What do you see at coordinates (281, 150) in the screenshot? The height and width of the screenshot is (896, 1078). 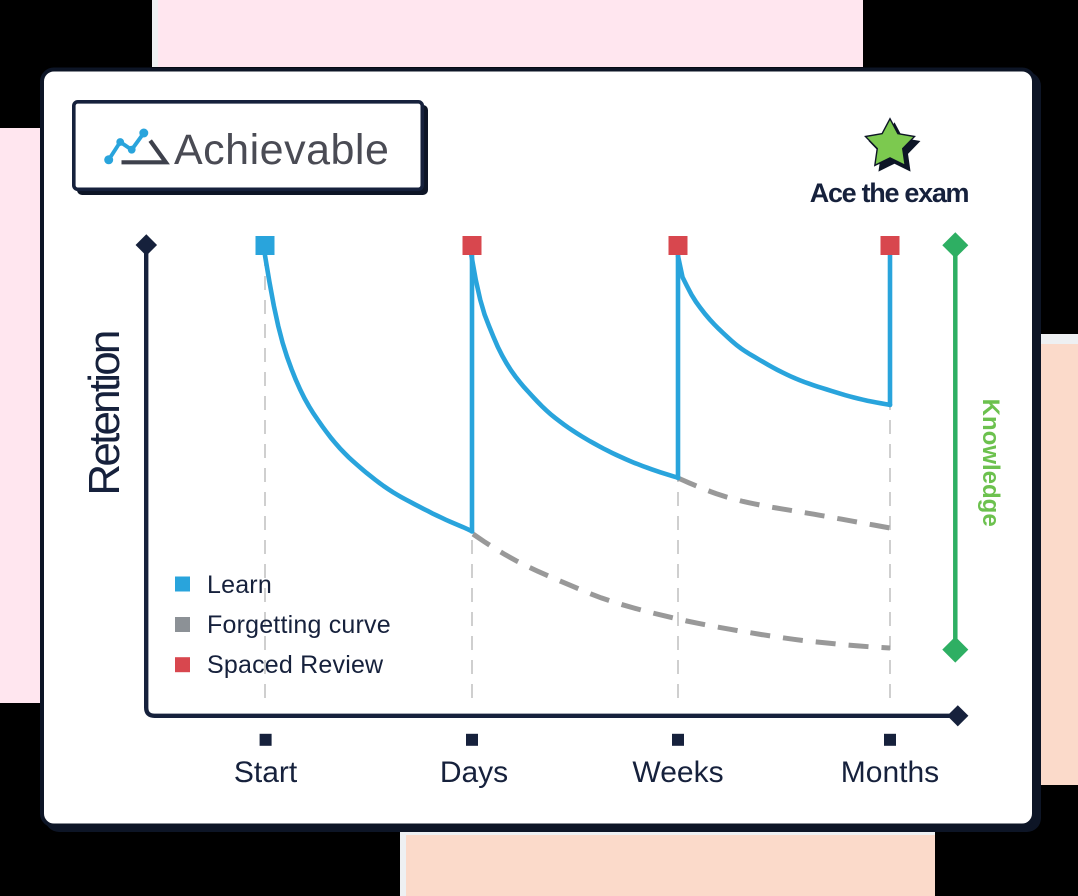 I see `svg-text: Achievable` at bounding box center [281, 150].